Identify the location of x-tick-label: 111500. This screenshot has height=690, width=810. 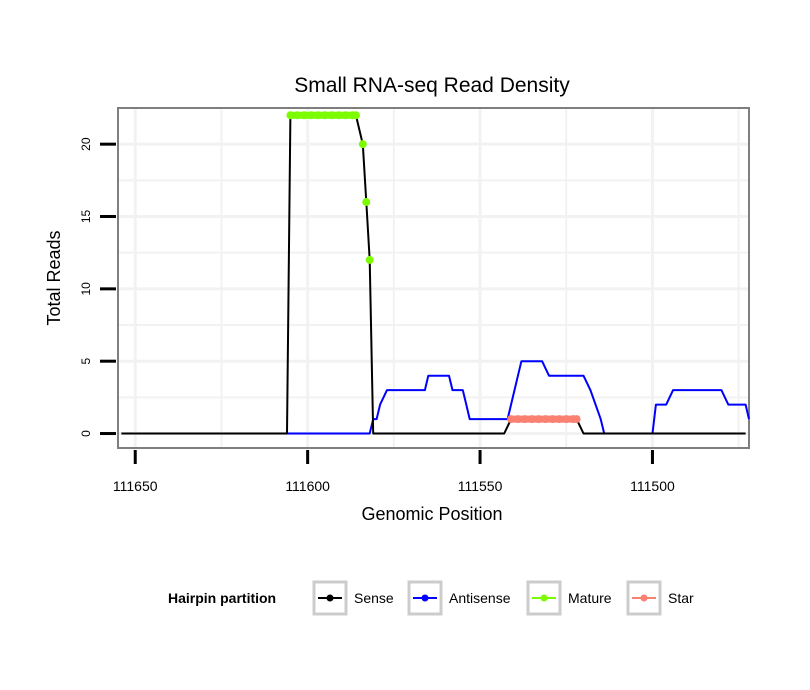
(652, 486).